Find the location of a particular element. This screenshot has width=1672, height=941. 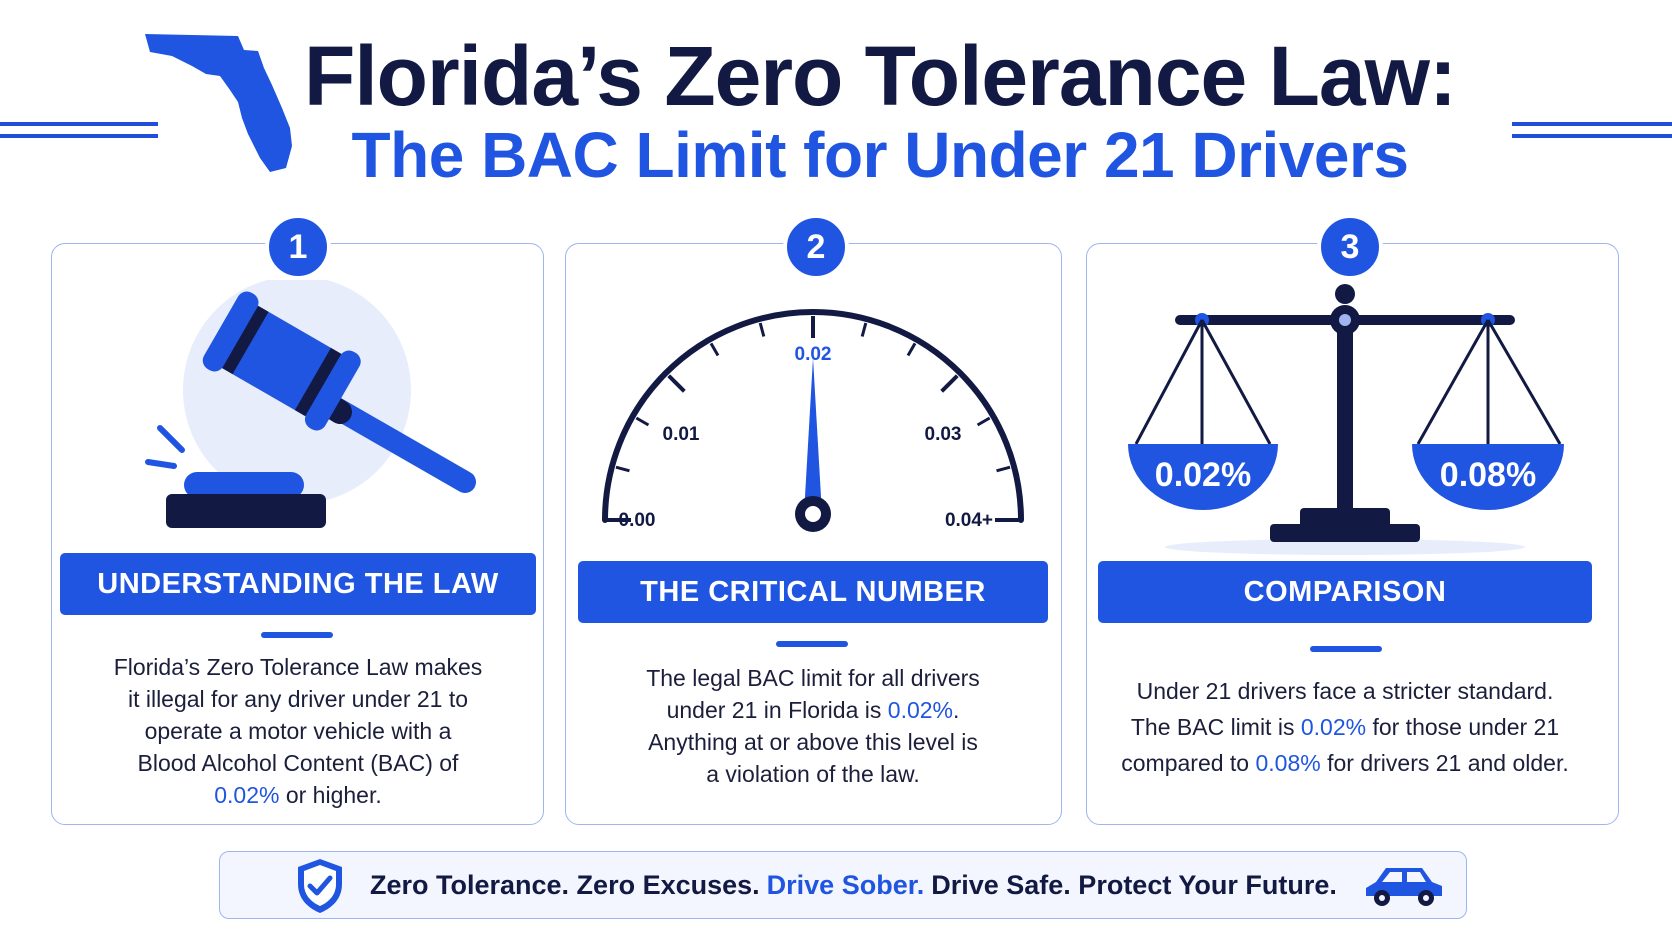

gauge-label-0: 0.00 is located at coordinates (637, 520).